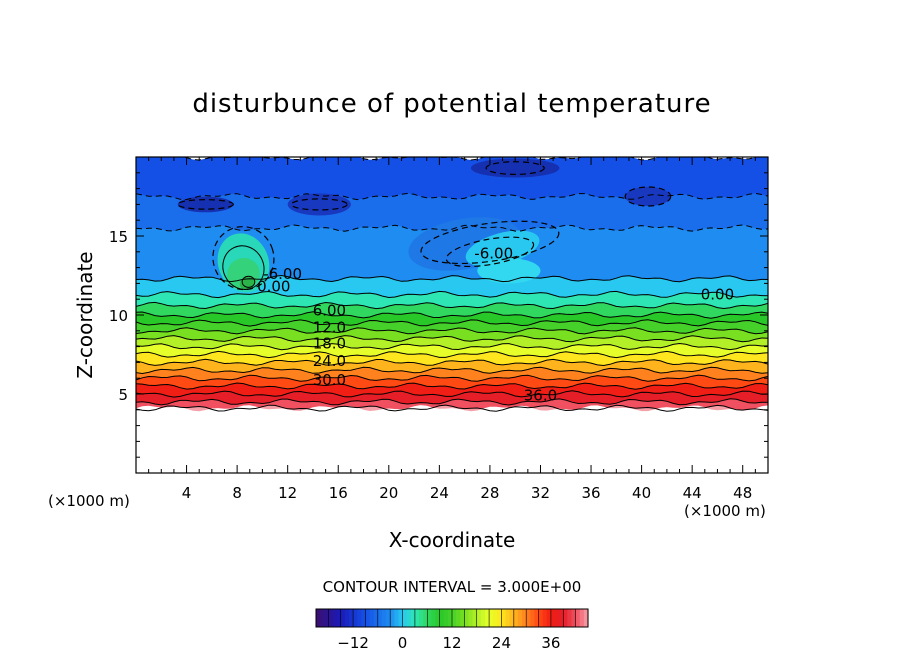 The height and width of the screenshot is (654, 904). What do you see at coordinates (451, 104) in the screenshot?
I see `chart-title: disturbunce of potential temperature` at bounding box center [451, 104].